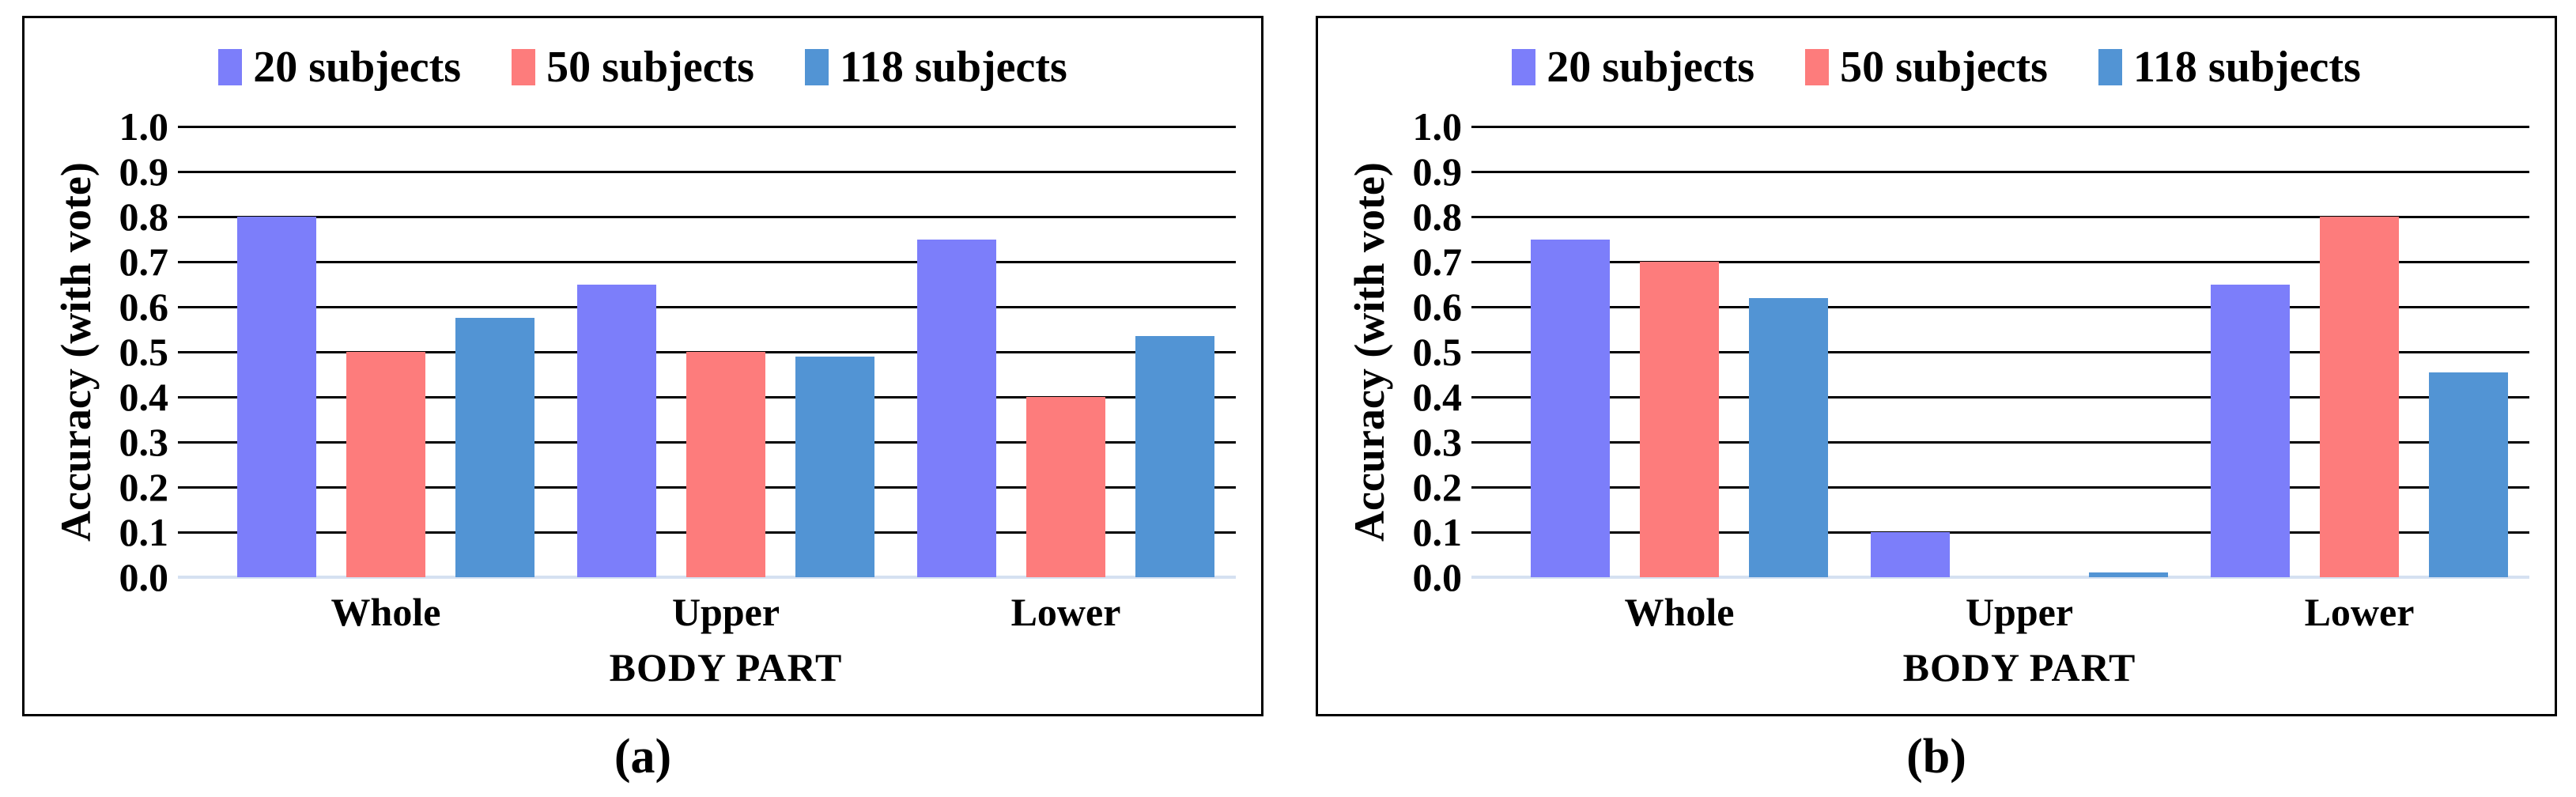 The width and height of the screenshot is (2576, 797). What do you see at coordinates (144, 352) in the screenshot?
I see `y-tick-label-0.5: 0.5` at bounding box center [144, 352].